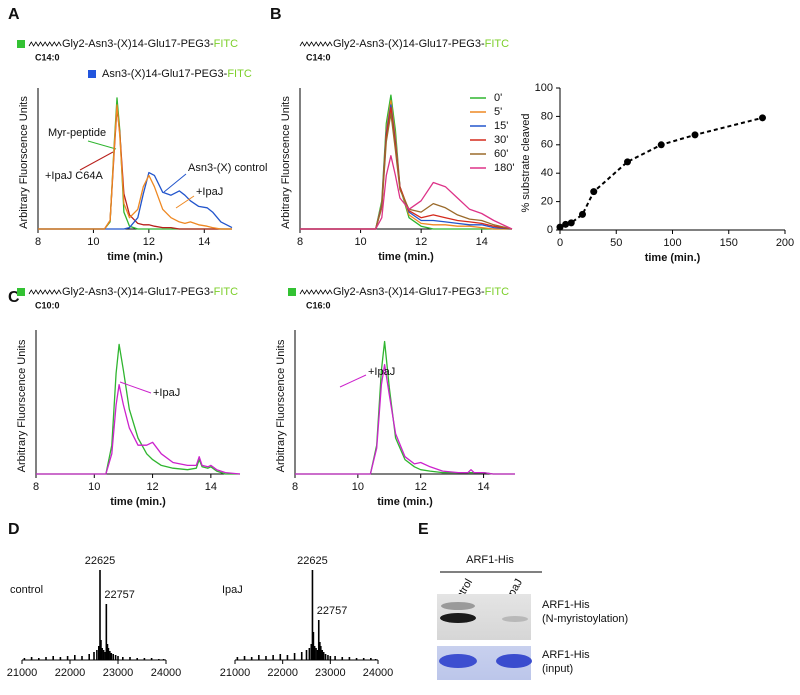 The width and height of the screenshot is (800, 695). What do you see at coordinates (177, 74) in the screenshot?
I see `substrate-label: Asn3-(X)14-Glu17-PEG3-FITC` at bounding box center [177, 74].